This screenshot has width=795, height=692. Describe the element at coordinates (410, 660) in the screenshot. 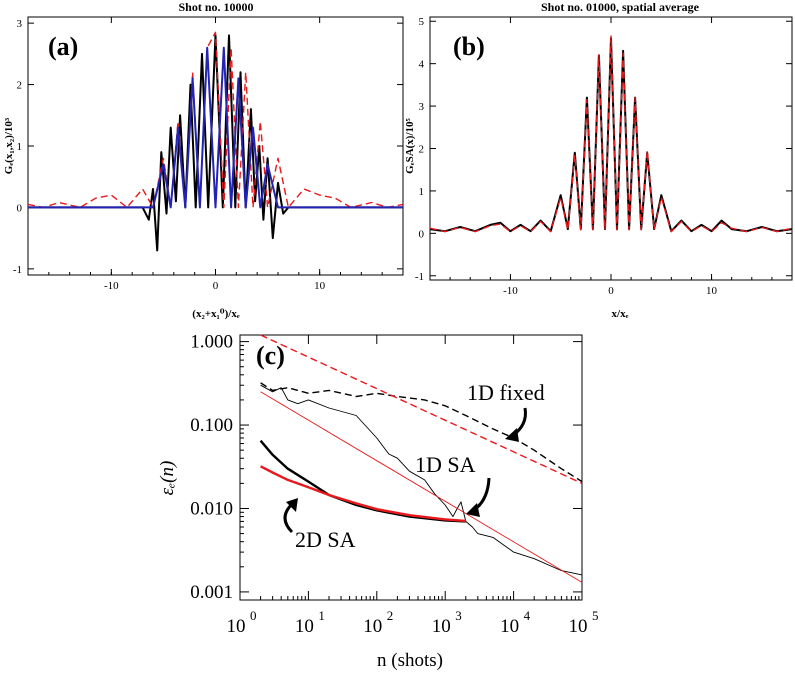

I see `panel-c-xlabel: n (shots)` at that location.